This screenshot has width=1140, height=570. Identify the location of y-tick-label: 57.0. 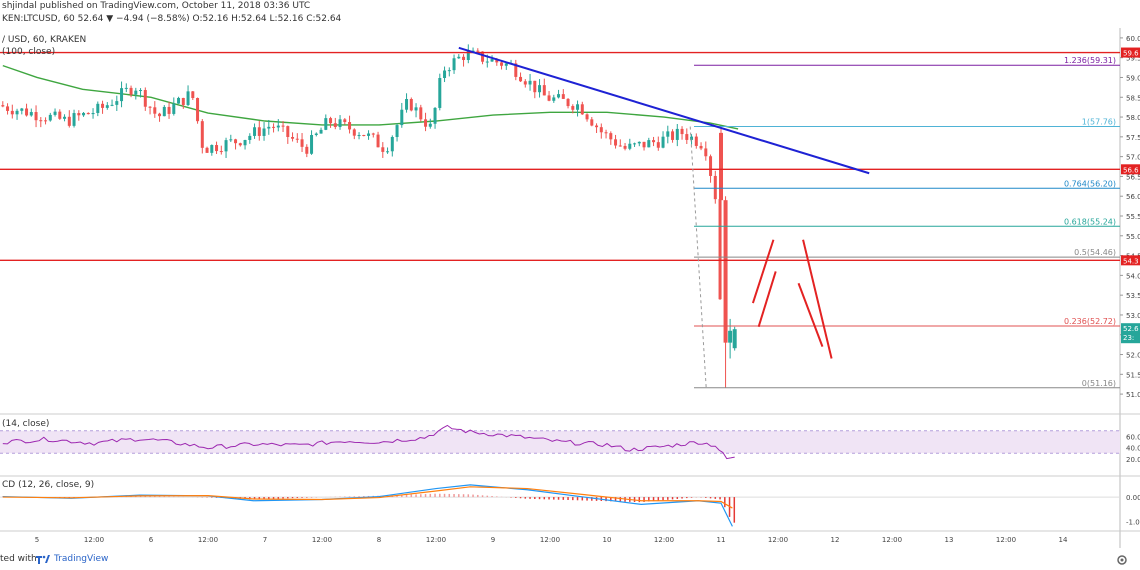
(1133, 158).